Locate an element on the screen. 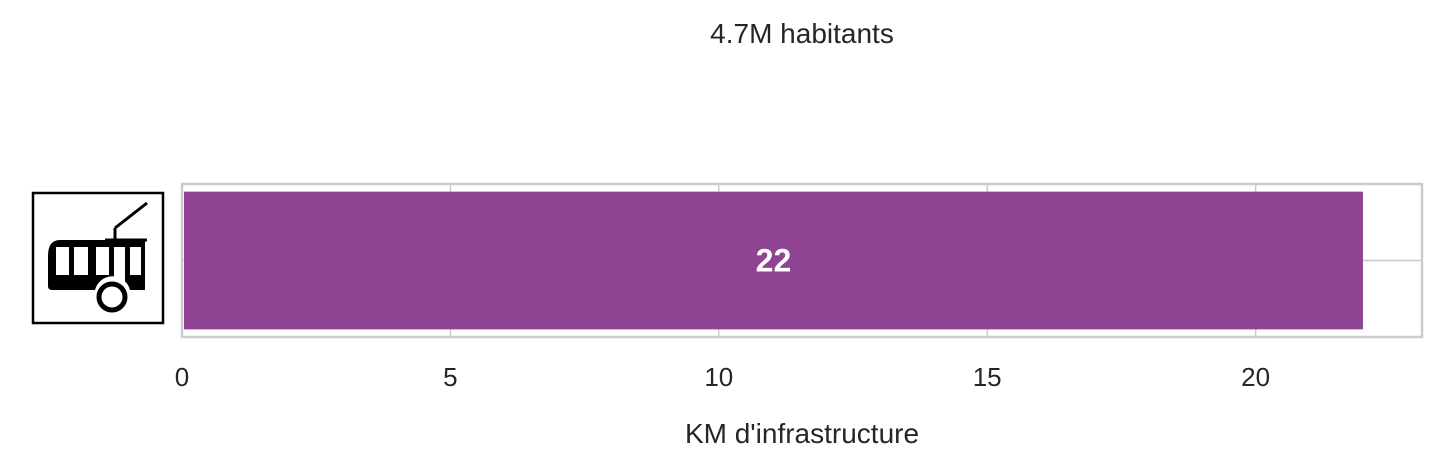  x-axis-ticks: 0 5 10 15 20 is located at coordinates (722, 377).